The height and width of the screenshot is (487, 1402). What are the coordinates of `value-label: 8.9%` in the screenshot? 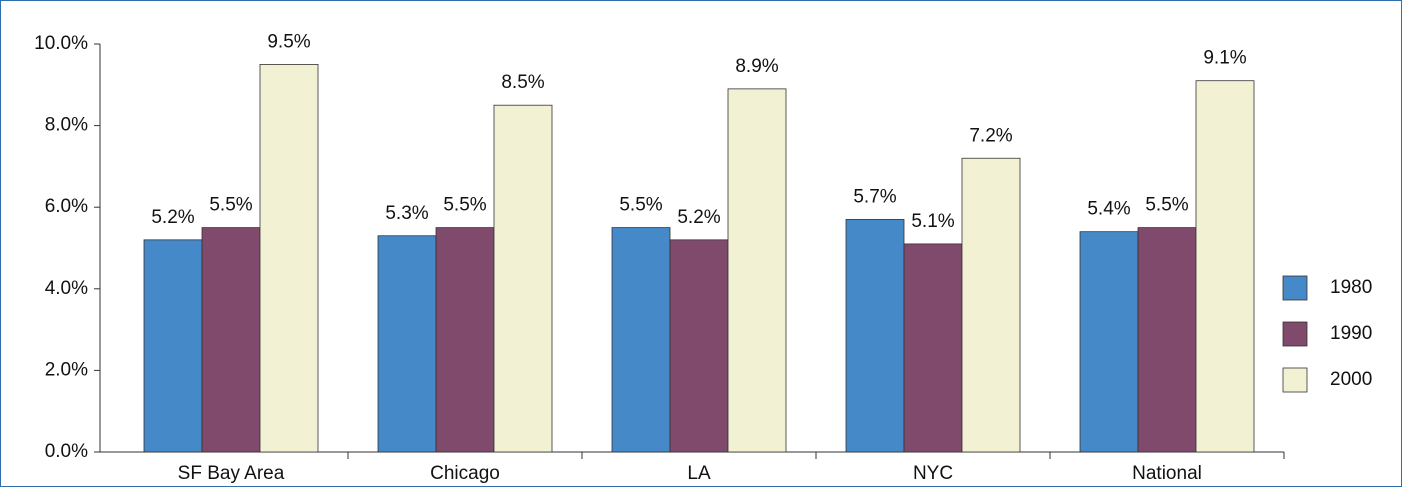 It's located at (756, 66).